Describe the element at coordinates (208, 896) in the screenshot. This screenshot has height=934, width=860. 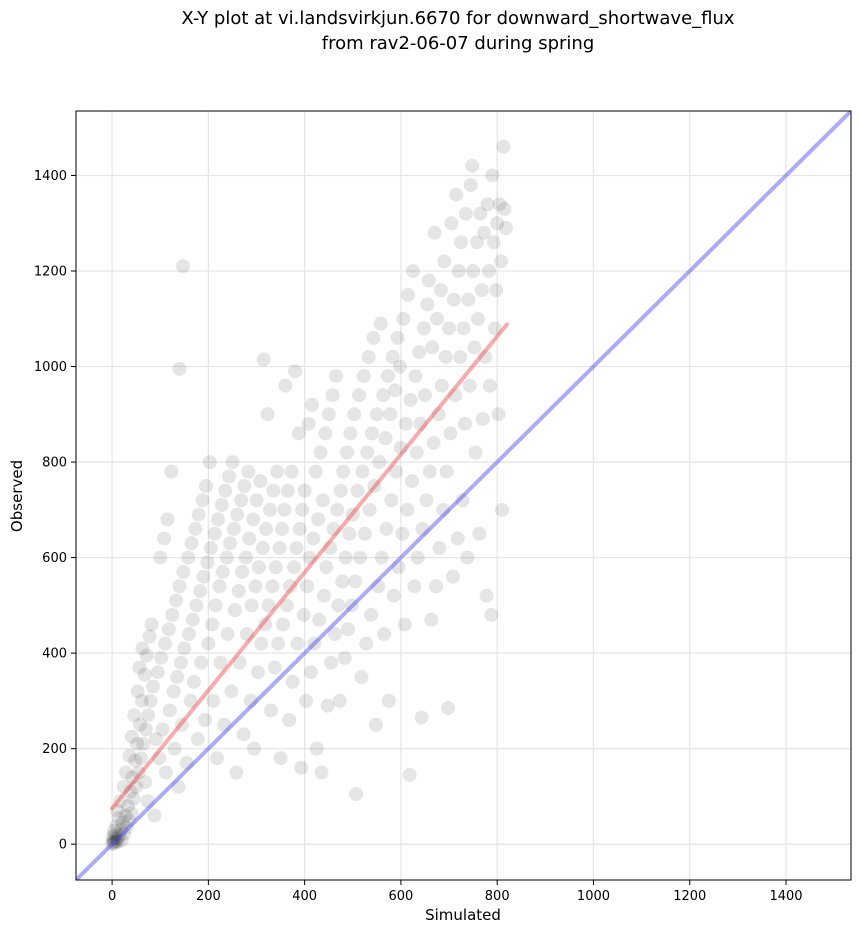
I see `x-tick-label: 200` at that location.